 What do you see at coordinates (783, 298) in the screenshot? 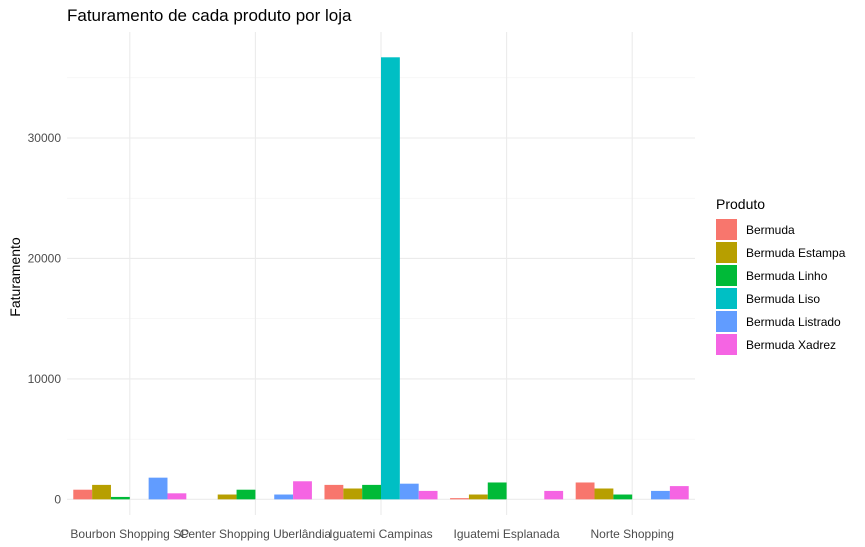
I see `legend-label: Bermuda Liso` at bounding box center [783, 298].